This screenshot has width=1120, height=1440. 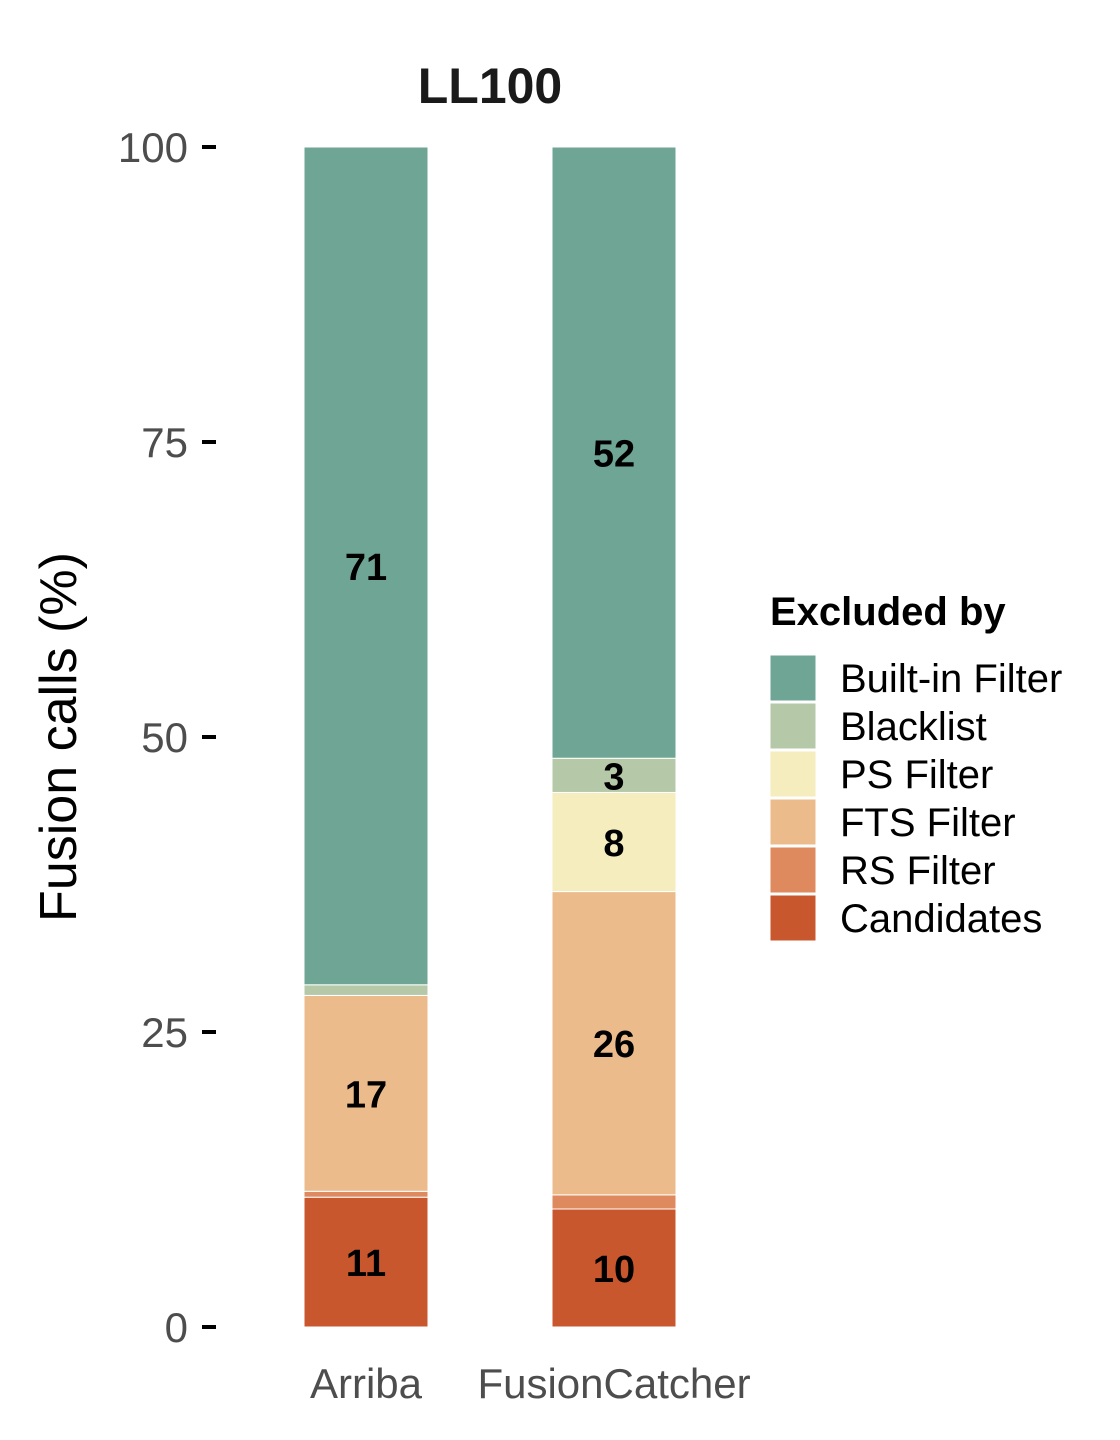 What do you see at coordinates (614, 1202) in the screenshot?
I see `bar-fusioncatcher-rs-filter` at bounding box center [614, 1202].